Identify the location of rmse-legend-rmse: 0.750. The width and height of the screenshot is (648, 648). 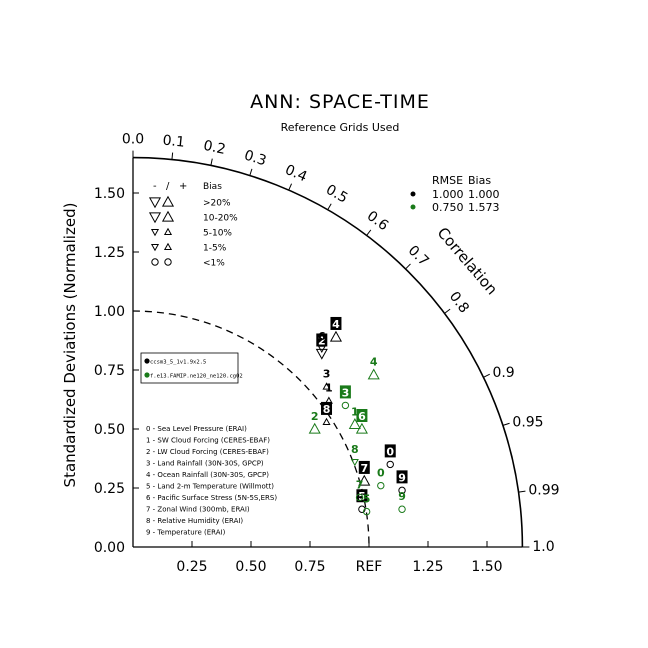
(448, 207).